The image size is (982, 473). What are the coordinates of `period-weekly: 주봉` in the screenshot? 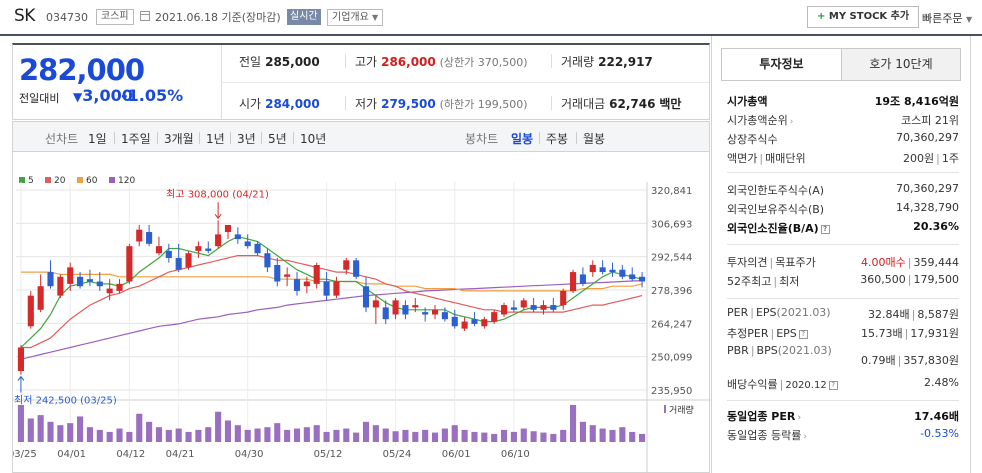 It's located at (557, 139).